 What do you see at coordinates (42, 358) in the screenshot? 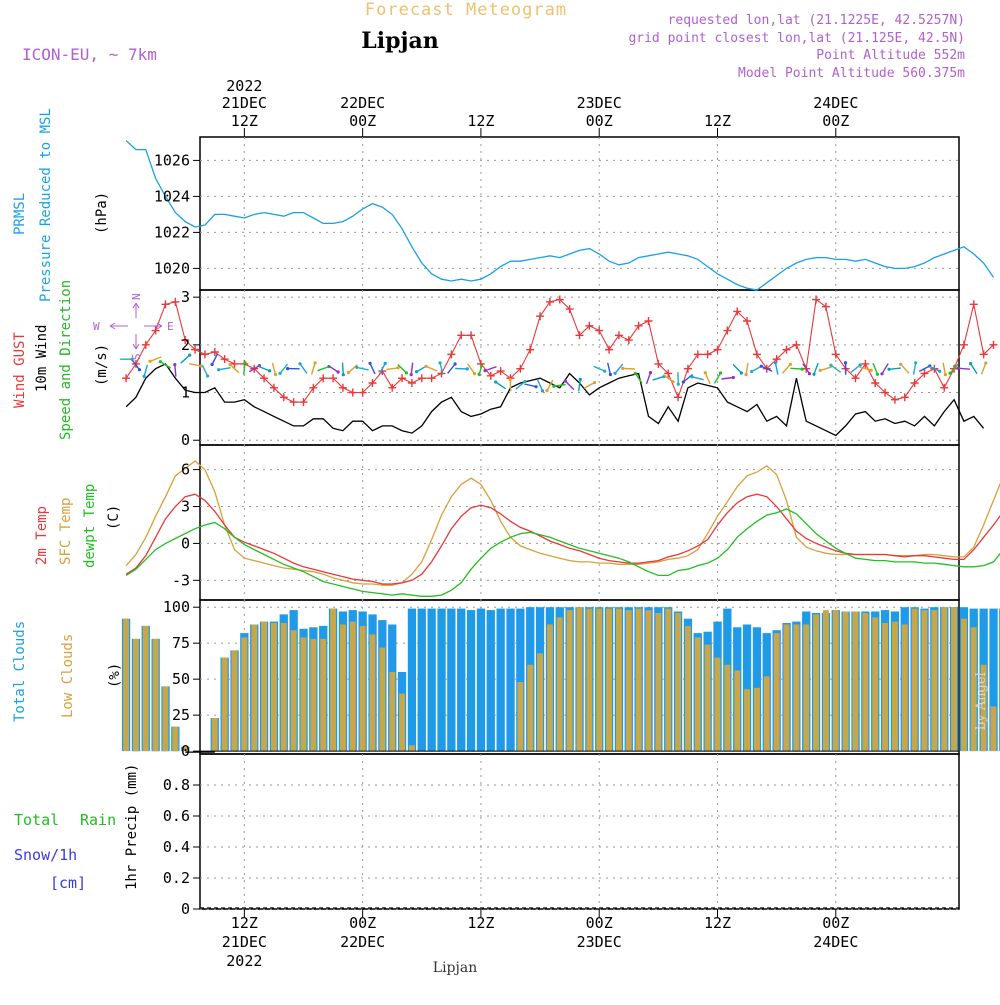
I see `wind-10m-label: 10m Wind` at bounding box center [42, 358].